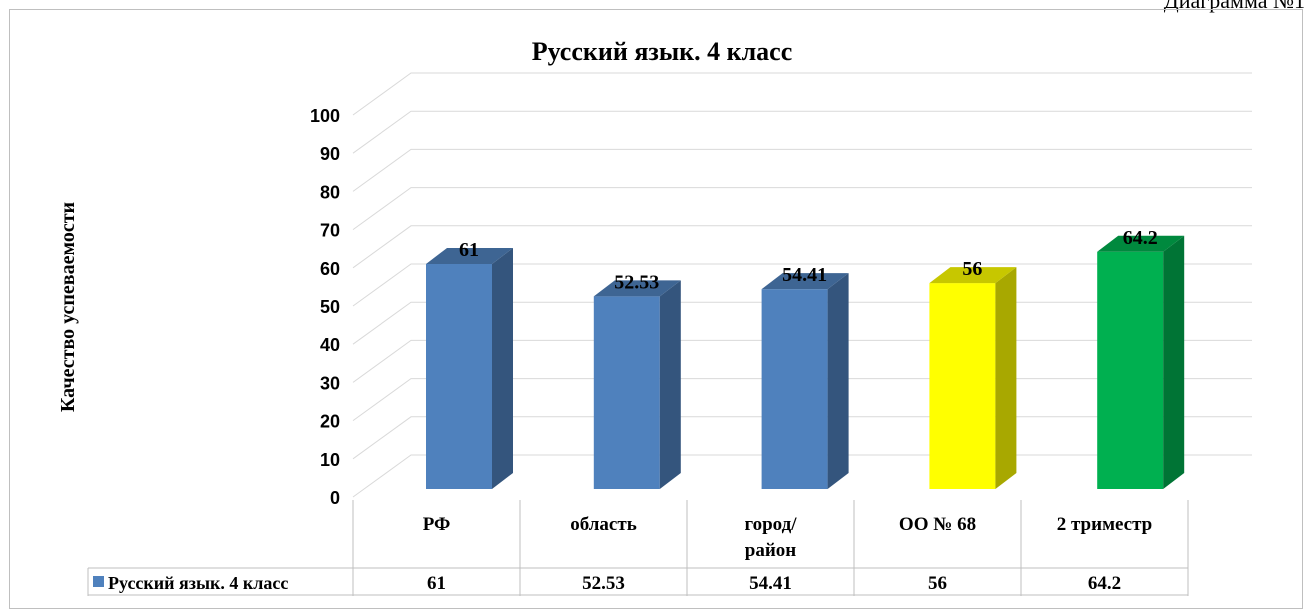  What do you see at coordinates (1104, 583) in the screenshot?
I see `table-value: 64.2` at bounding box center [1104, 583].